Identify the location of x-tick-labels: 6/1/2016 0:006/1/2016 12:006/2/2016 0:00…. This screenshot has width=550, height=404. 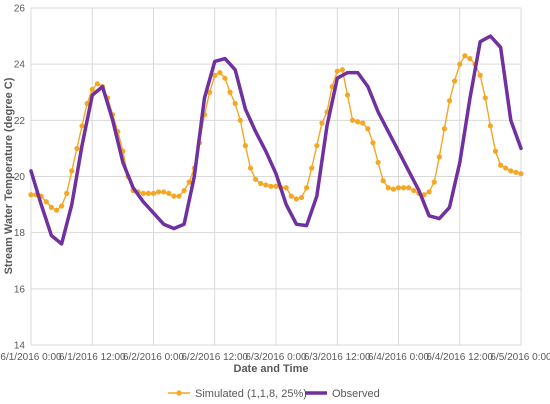
(275, 357).